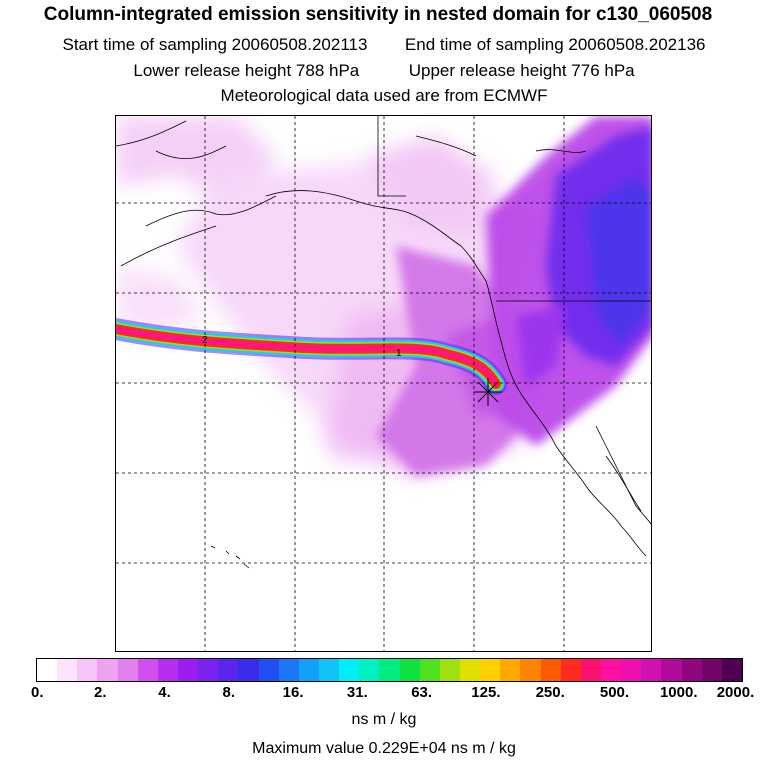 This screenshot has width=768, height=768. What do you see at coordinates (583, 256) in the screenshot?
I see `sensitivity-field-strong` at bounding box center [583, 256].